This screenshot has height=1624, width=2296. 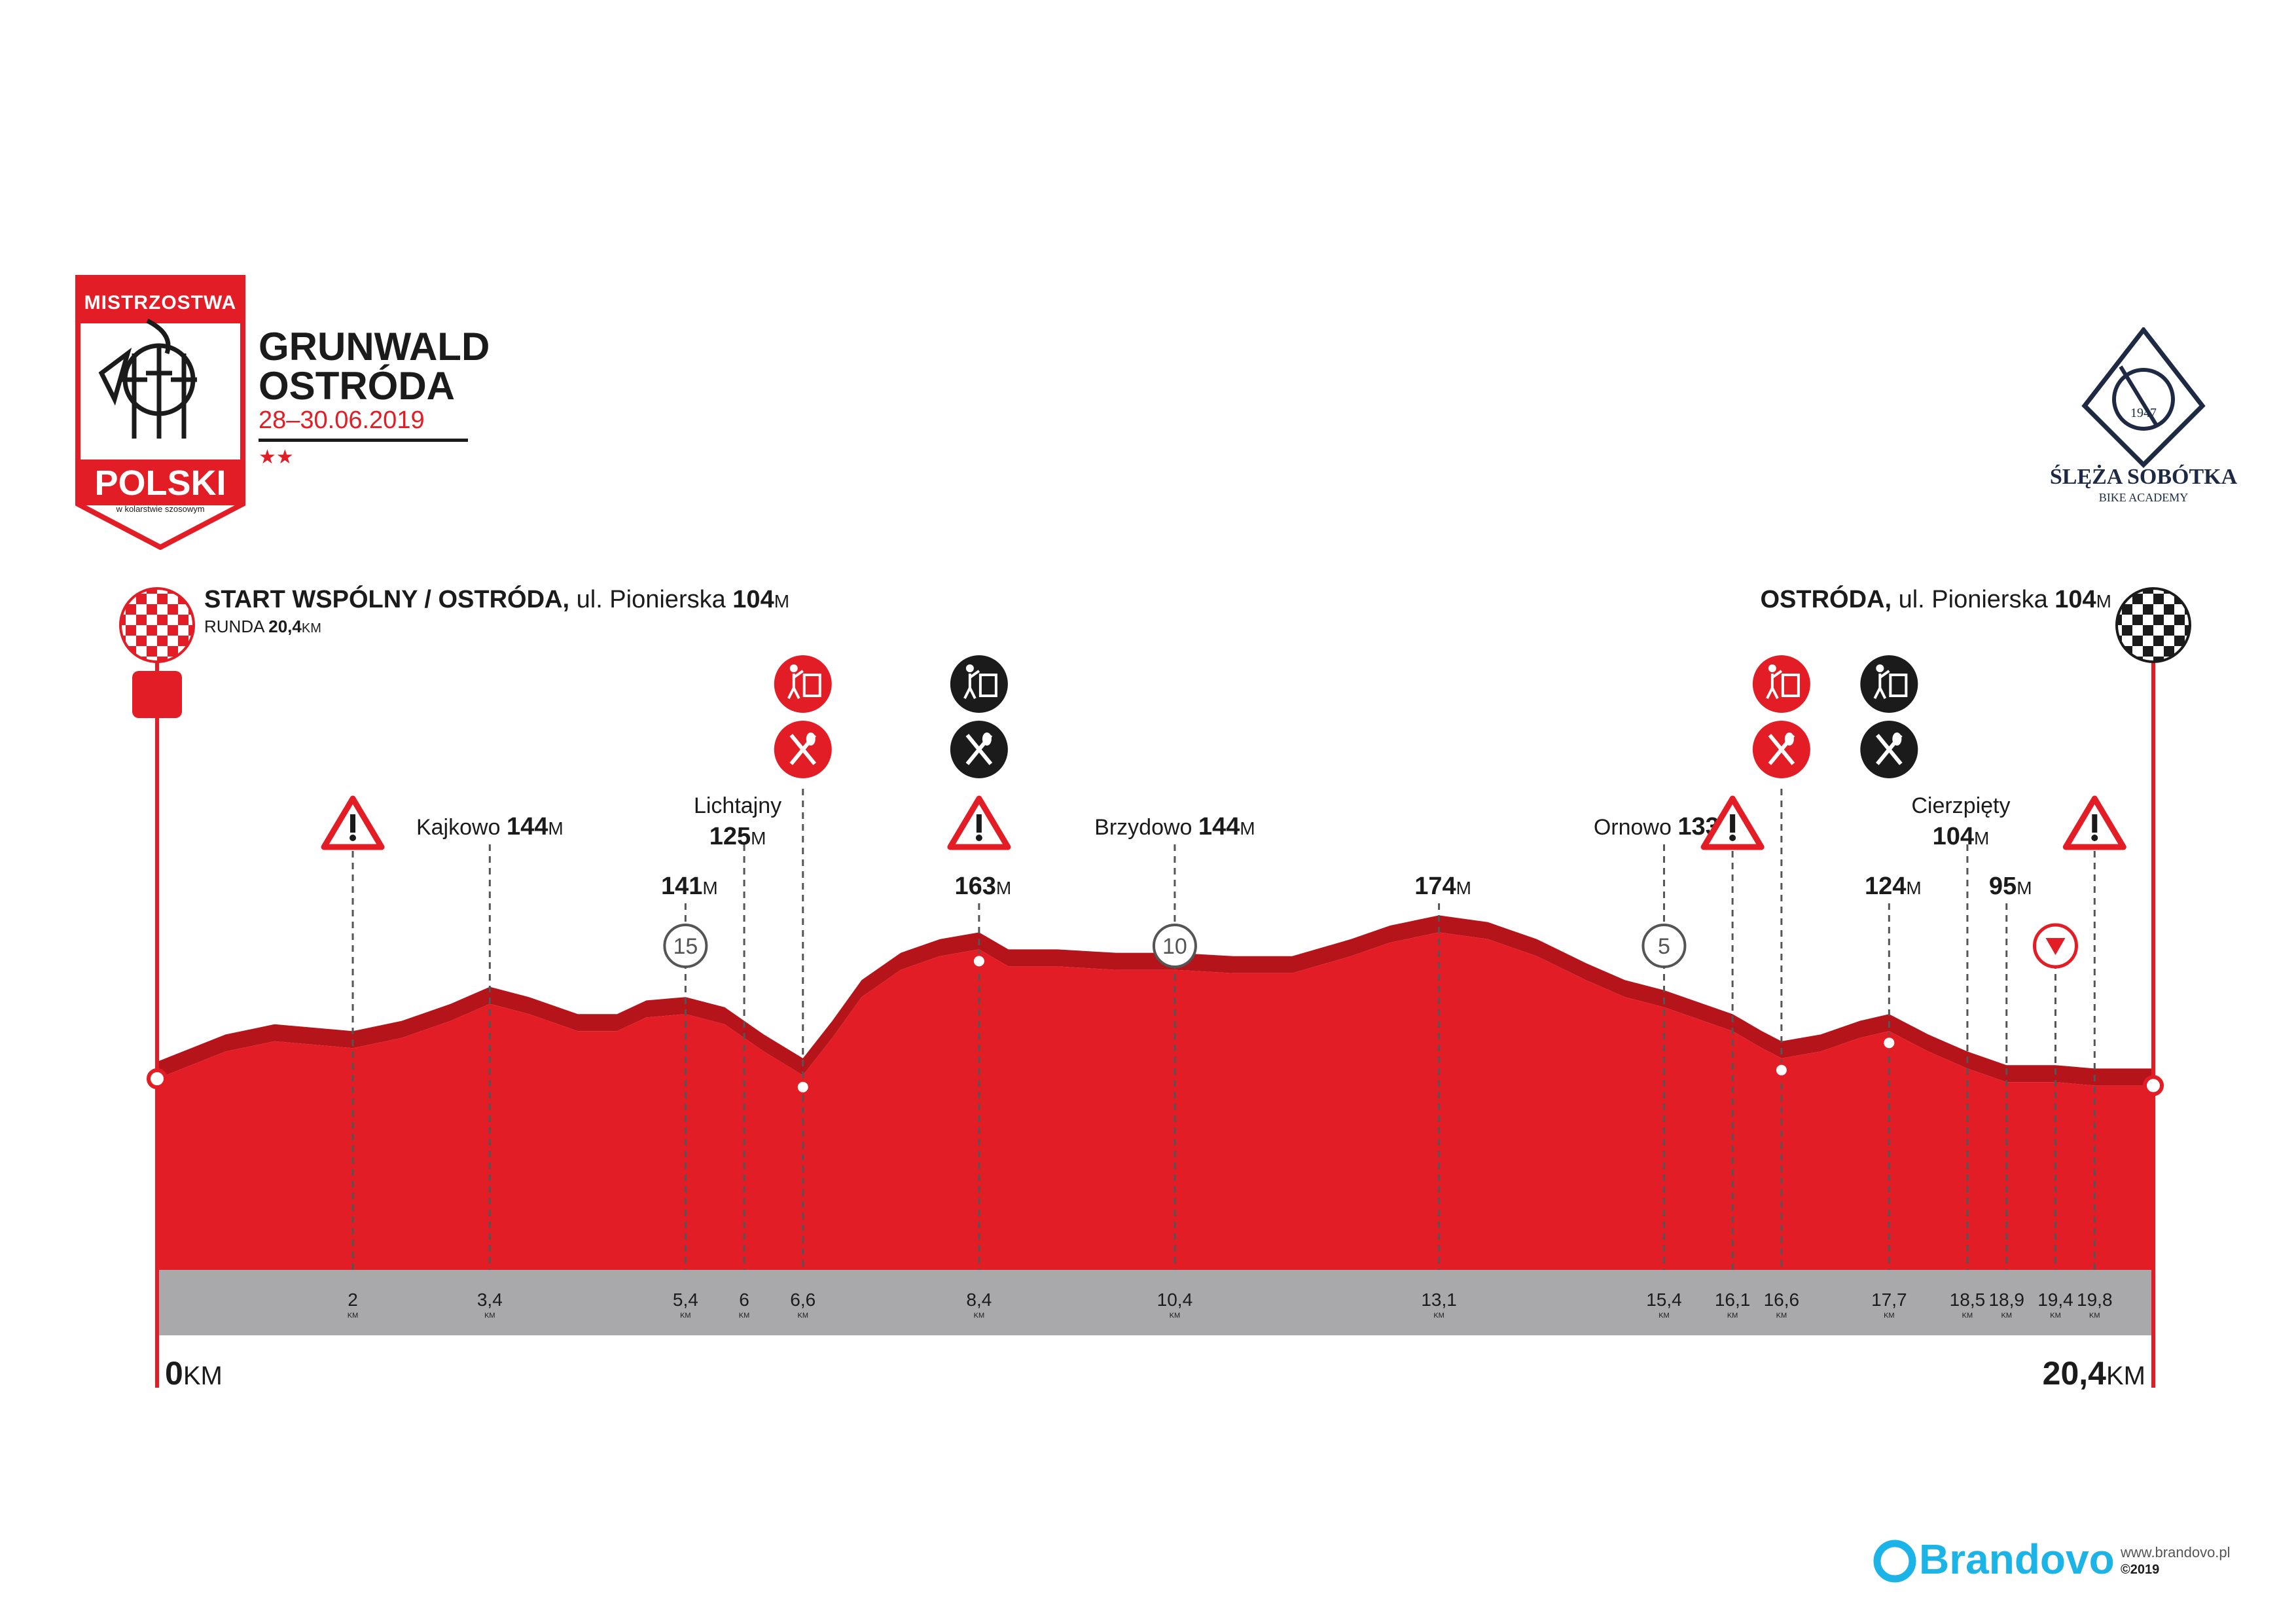 What do you see at coordinates (737, 805) in the screenshot?
I see `place-name: Lichtajny` at bounding box center [737, 805].